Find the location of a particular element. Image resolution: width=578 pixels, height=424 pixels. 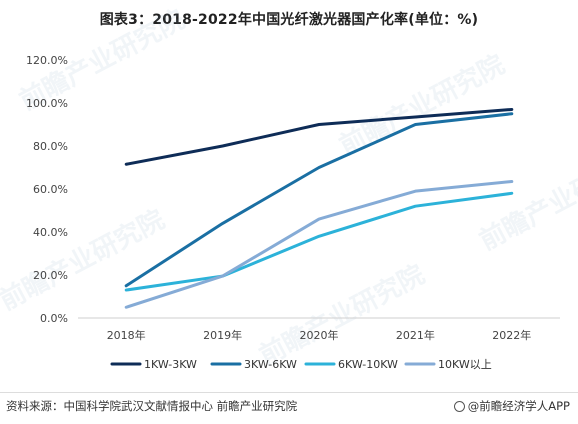

legend-label: 10KW以上 is located at coordinates (465, 364).